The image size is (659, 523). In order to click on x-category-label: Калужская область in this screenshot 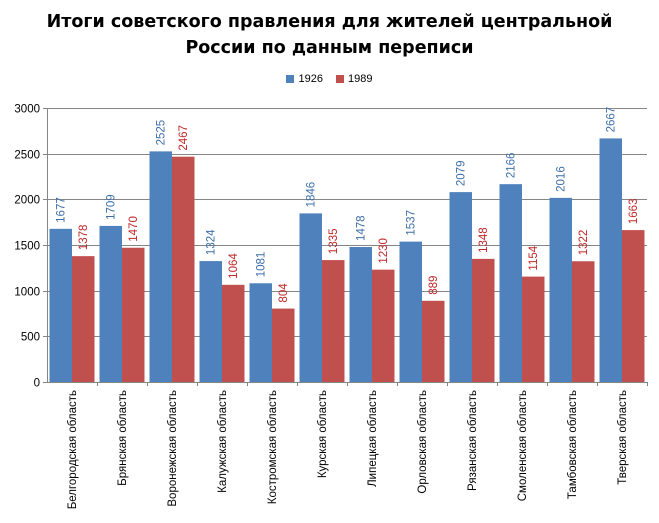, I will do `click(223, 441)`.